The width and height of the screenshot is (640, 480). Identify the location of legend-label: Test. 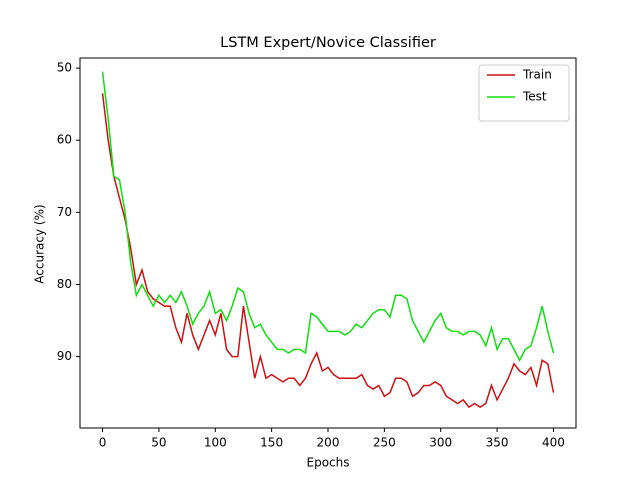
(534, 97).